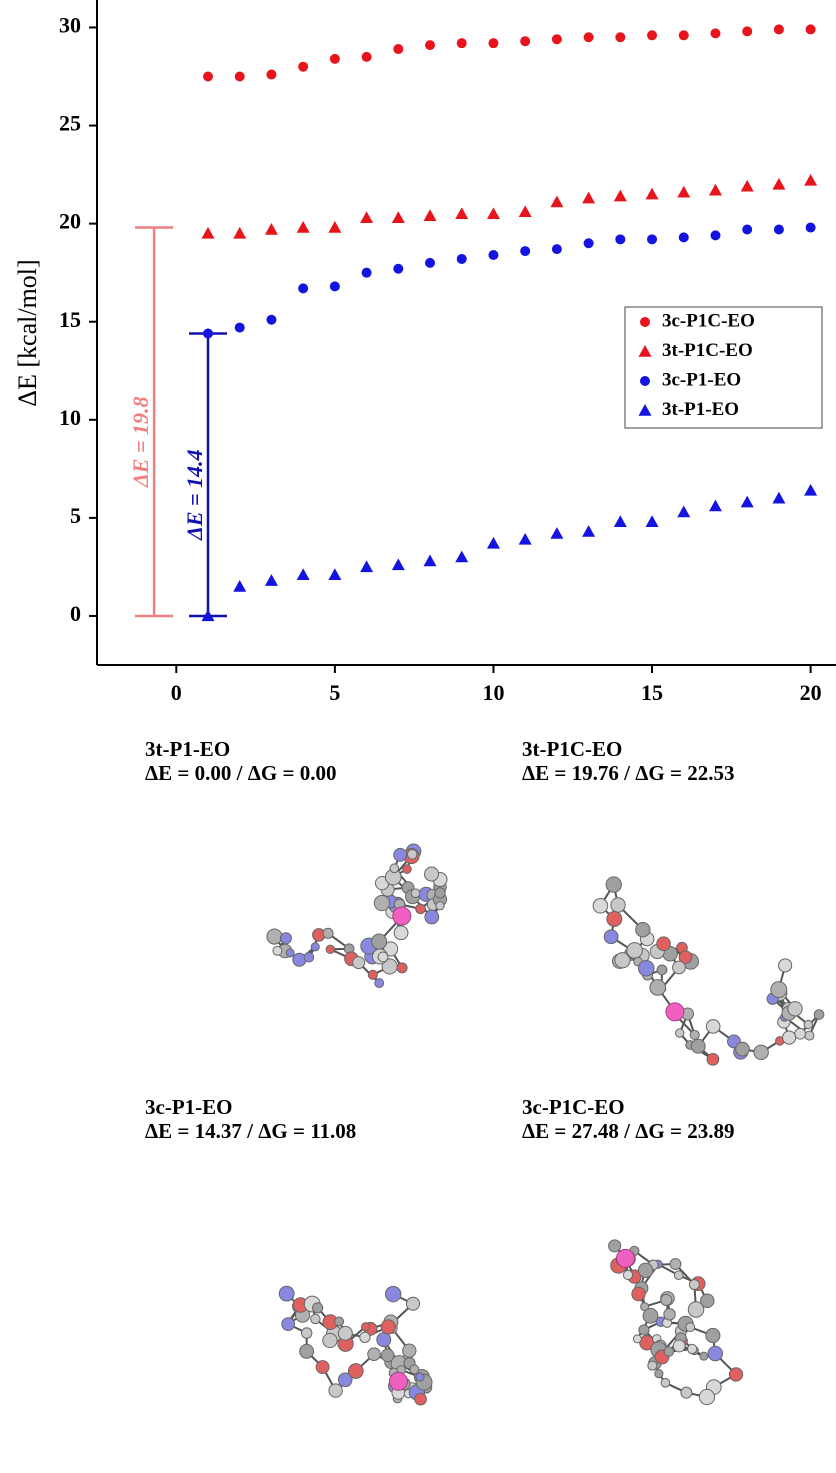 The image size is (836, 1473). I want to click on y-tick-label: 0, so click(75, 613).